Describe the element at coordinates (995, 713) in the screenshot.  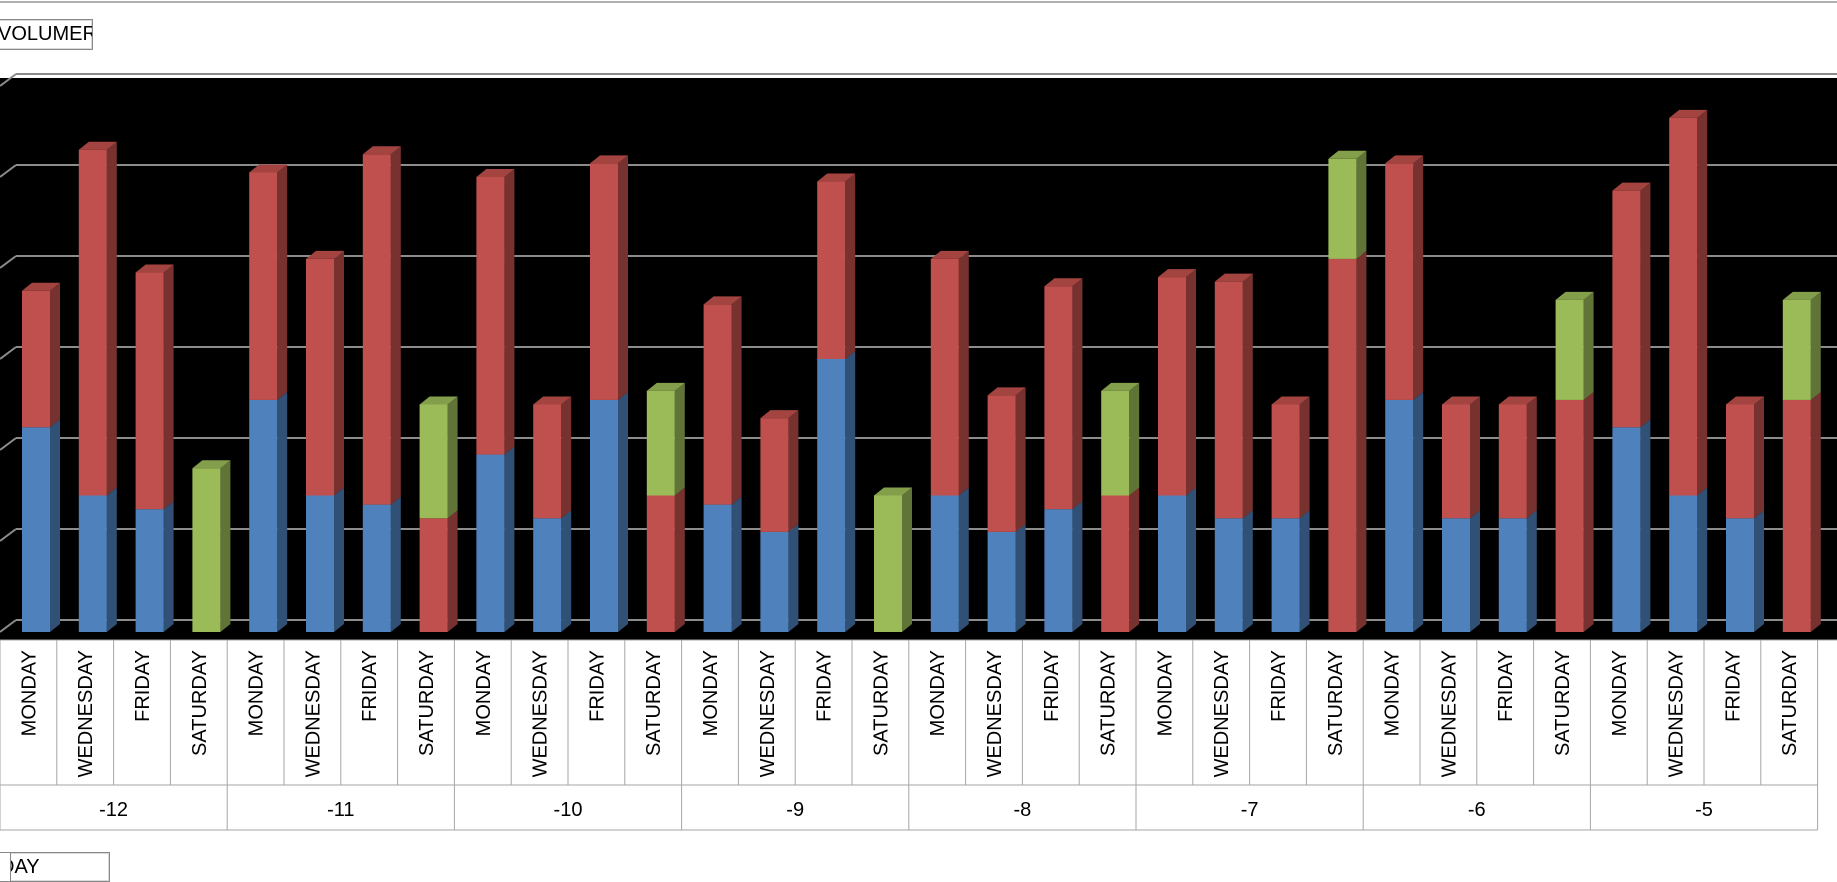
I see `day-tick-label: WEDNESDAY` at that location.